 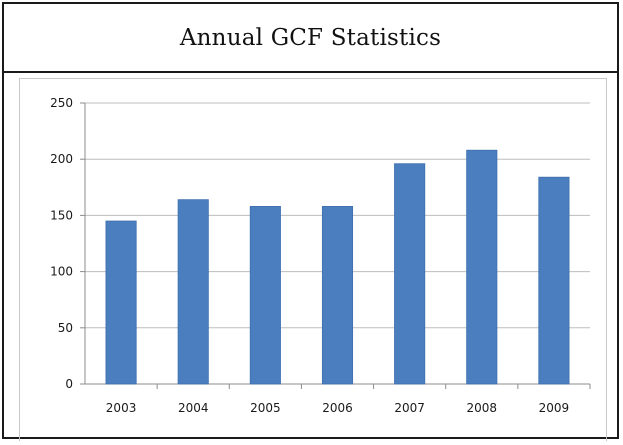 What do you see at coordinates (482, 408) in the screenshot?
I see `x-tick-label: 2008` at bounding box center [482, 408].